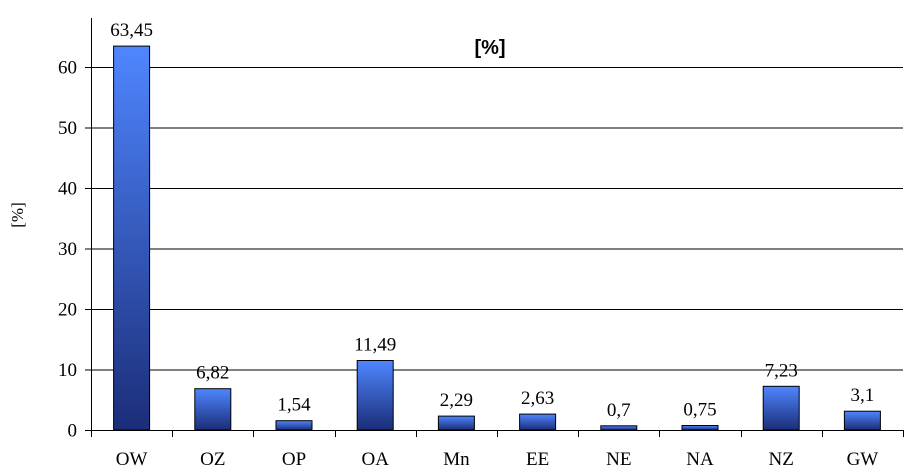  What do you see at coordinates (67, 189) in the screenshot?
I see `y-tick-label: 40` at bounding box center [67, 189].